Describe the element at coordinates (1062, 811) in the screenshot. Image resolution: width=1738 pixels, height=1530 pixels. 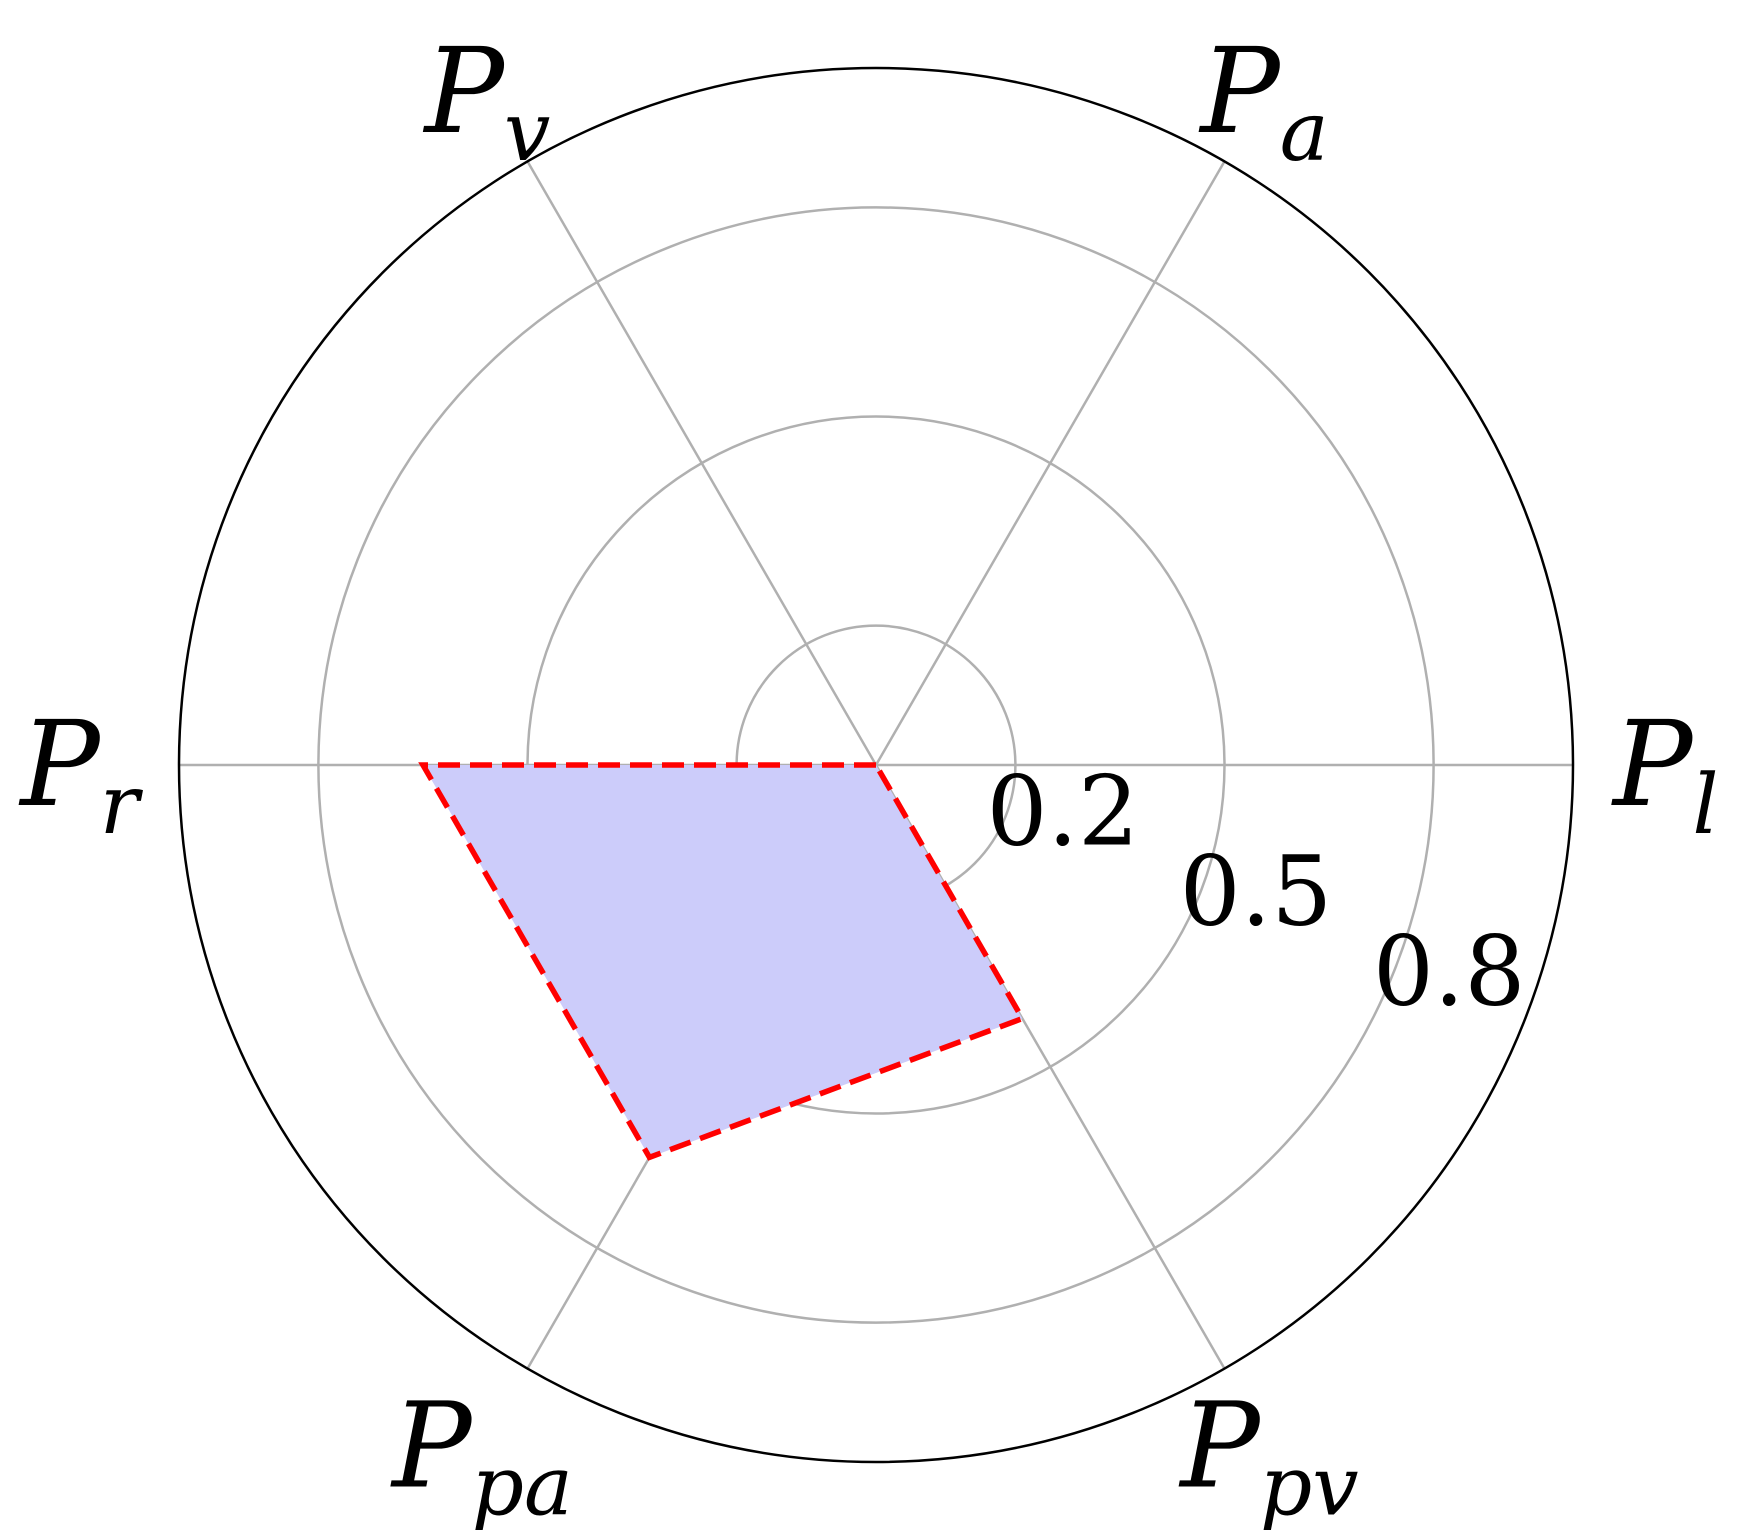
I see `r-tick-label-0_2: 0.2` at that location.